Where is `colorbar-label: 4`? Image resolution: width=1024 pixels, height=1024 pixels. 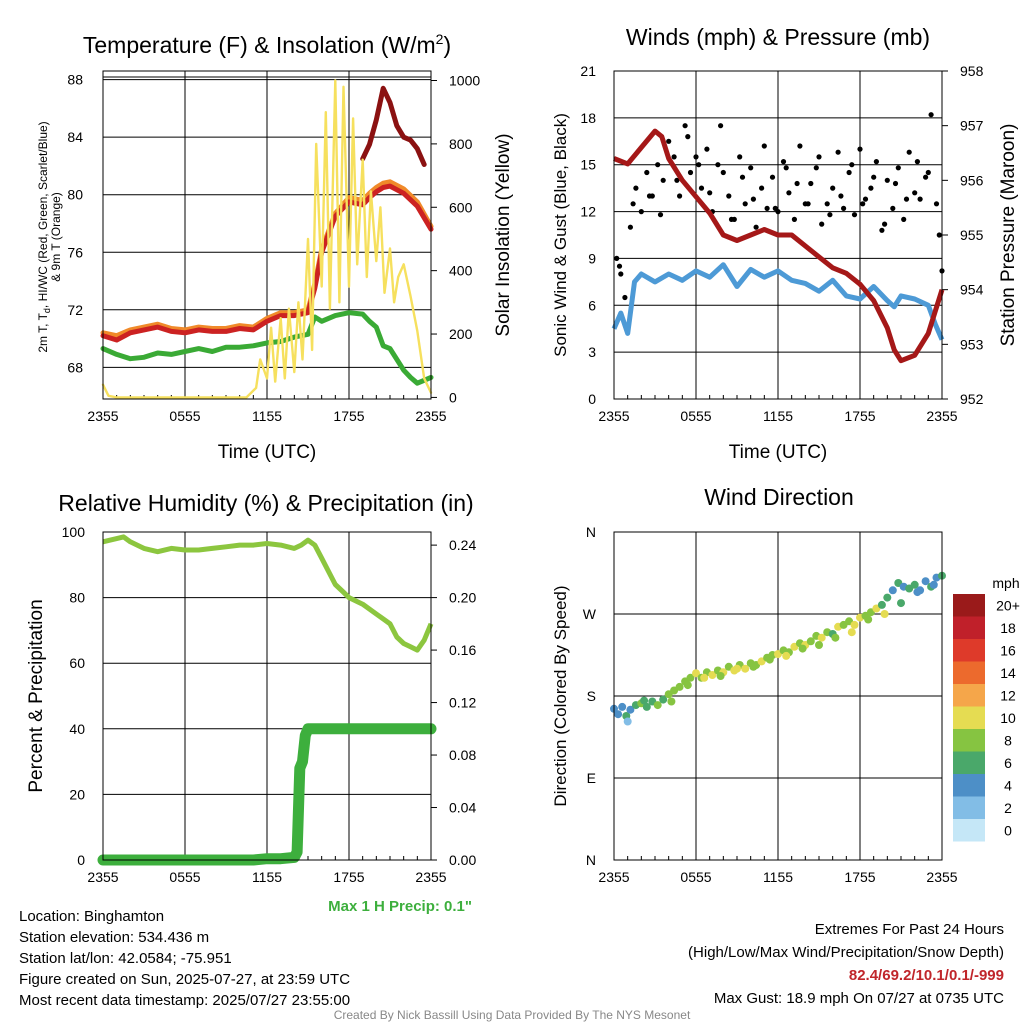 colorbar-label: 4 is located at coordinates (1008, 785).